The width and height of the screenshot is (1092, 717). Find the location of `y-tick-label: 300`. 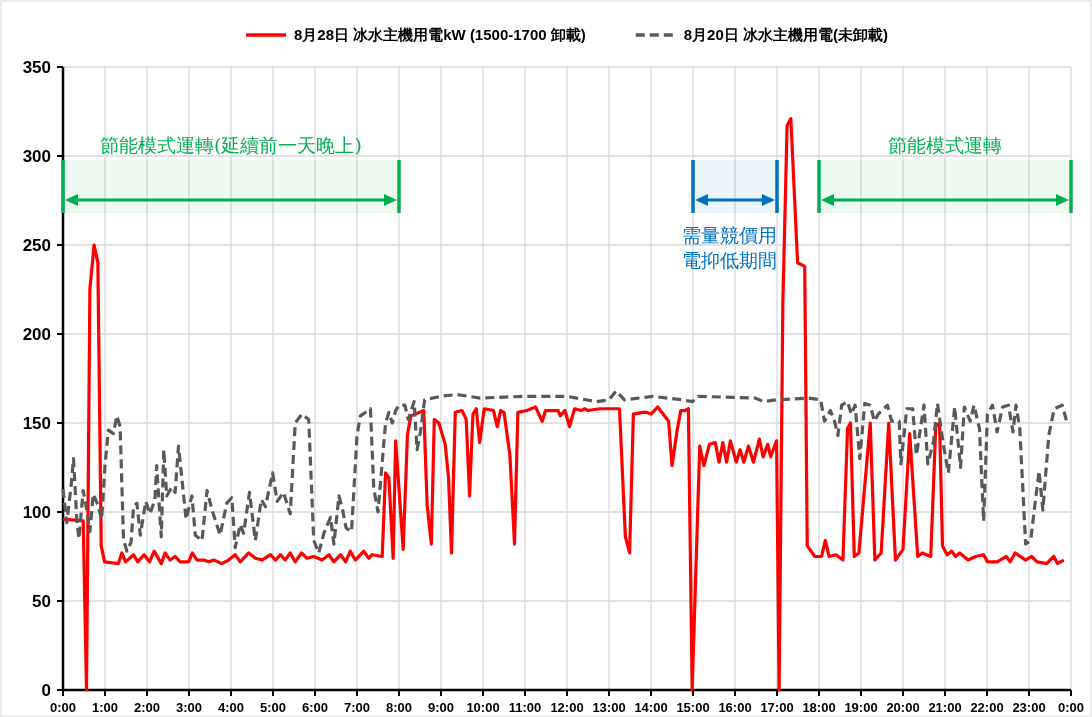

y-tick-label: 300 is located at coordinates (36, 156).